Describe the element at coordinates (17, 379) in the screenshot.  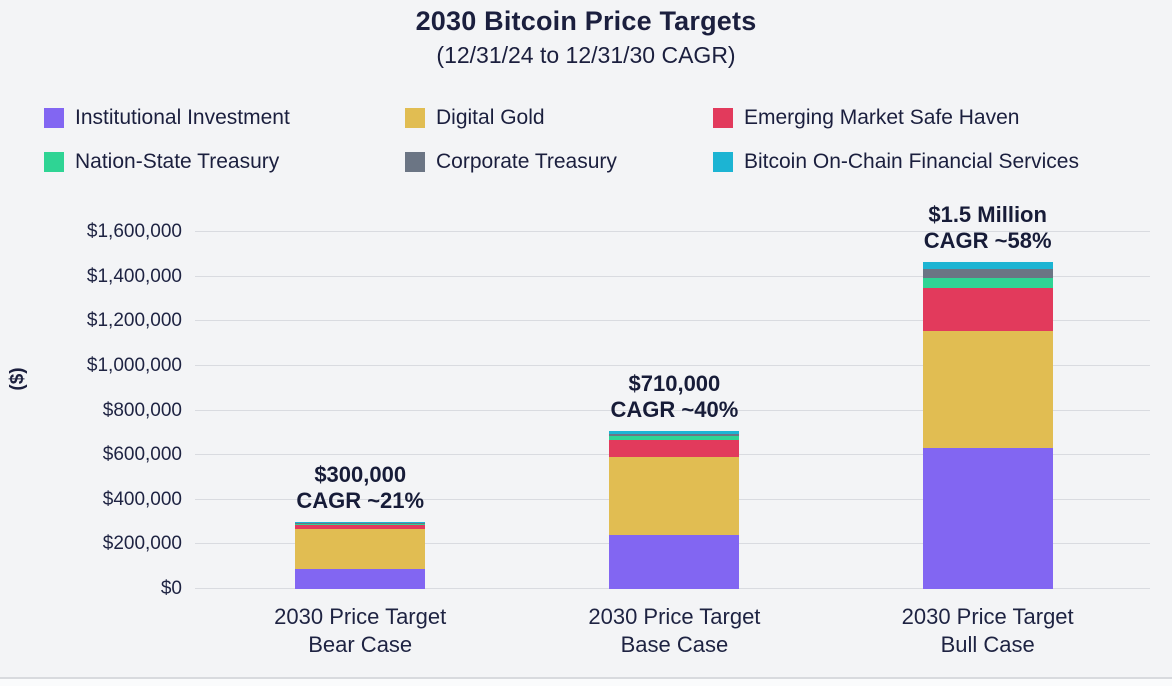
I see `y-axis-title: ($)` at that location.